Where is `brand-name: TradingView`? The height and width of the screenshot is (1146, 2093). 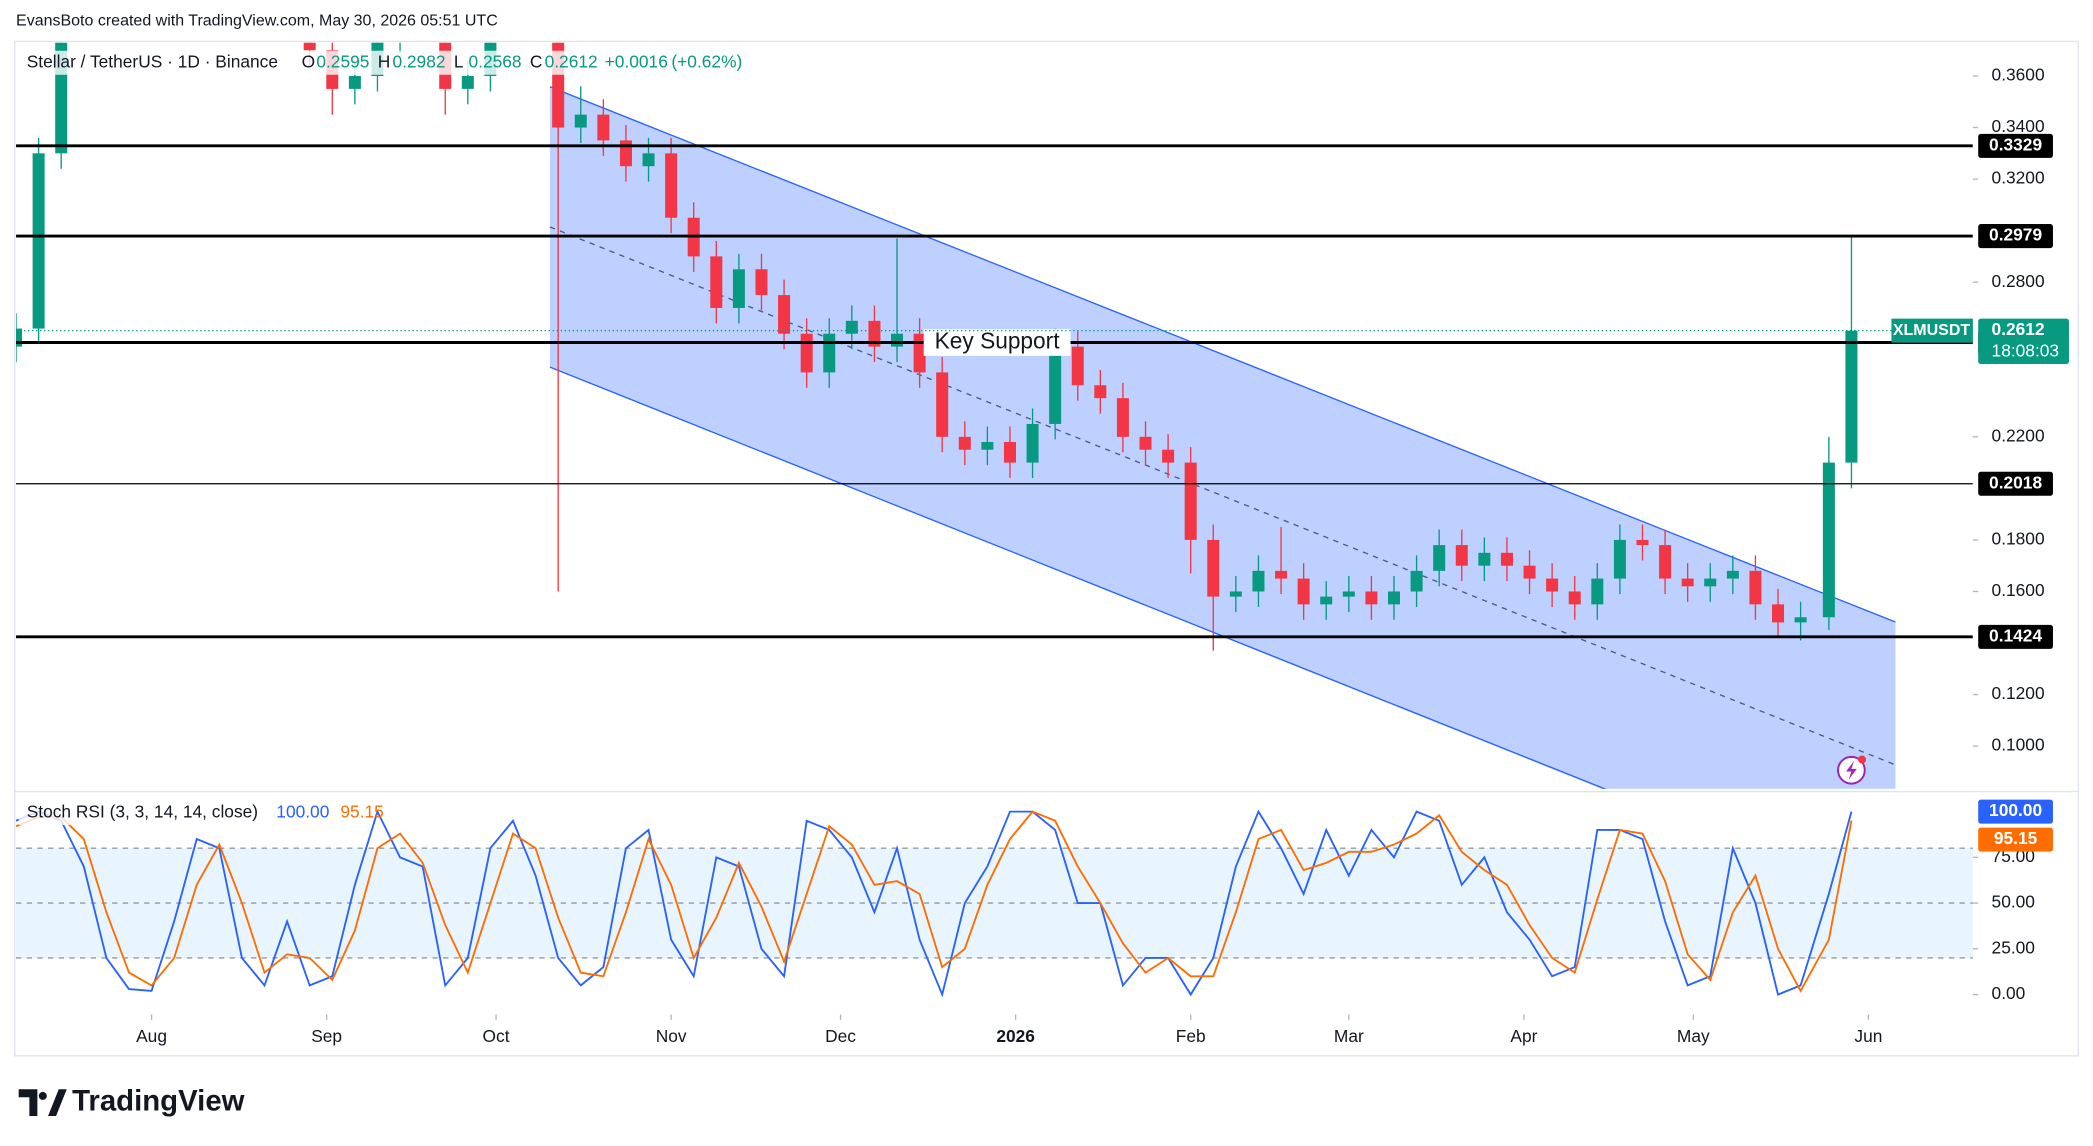
brand-name: TradingView is located at coordinates (158, 1100).